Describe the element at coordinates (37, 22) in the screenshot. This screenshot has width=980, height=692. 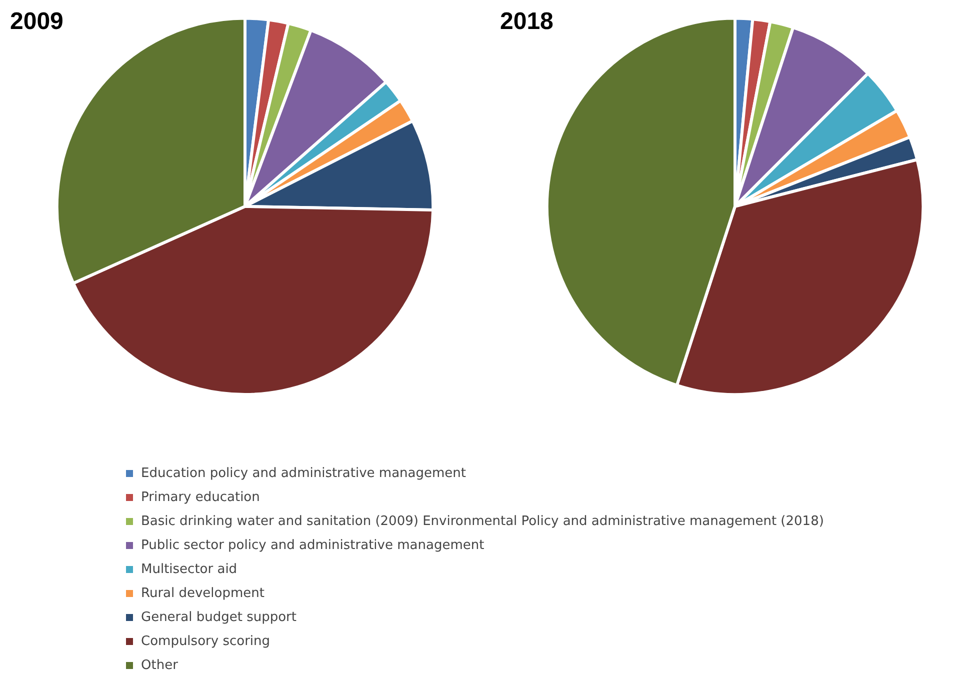
I see `chart-title: 2009` at that location.